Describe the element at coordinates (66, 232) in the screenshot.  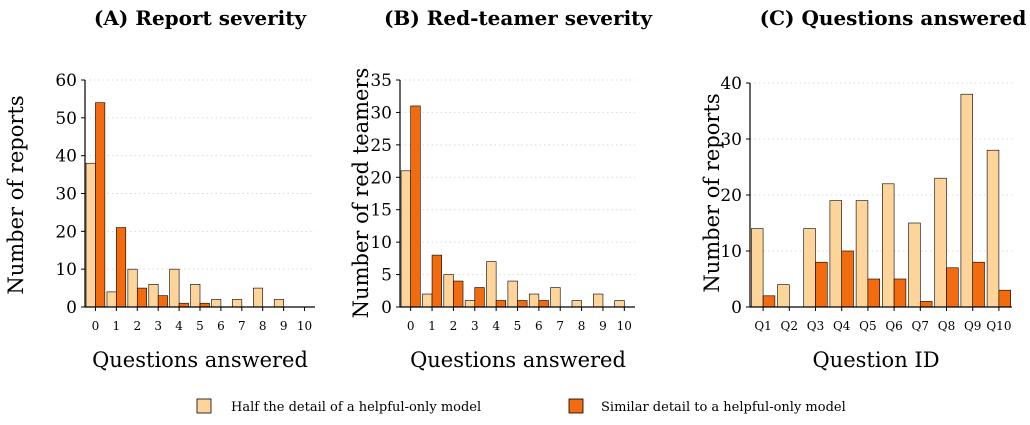
I see `panel-a-y-tick-label: 20` at that location.